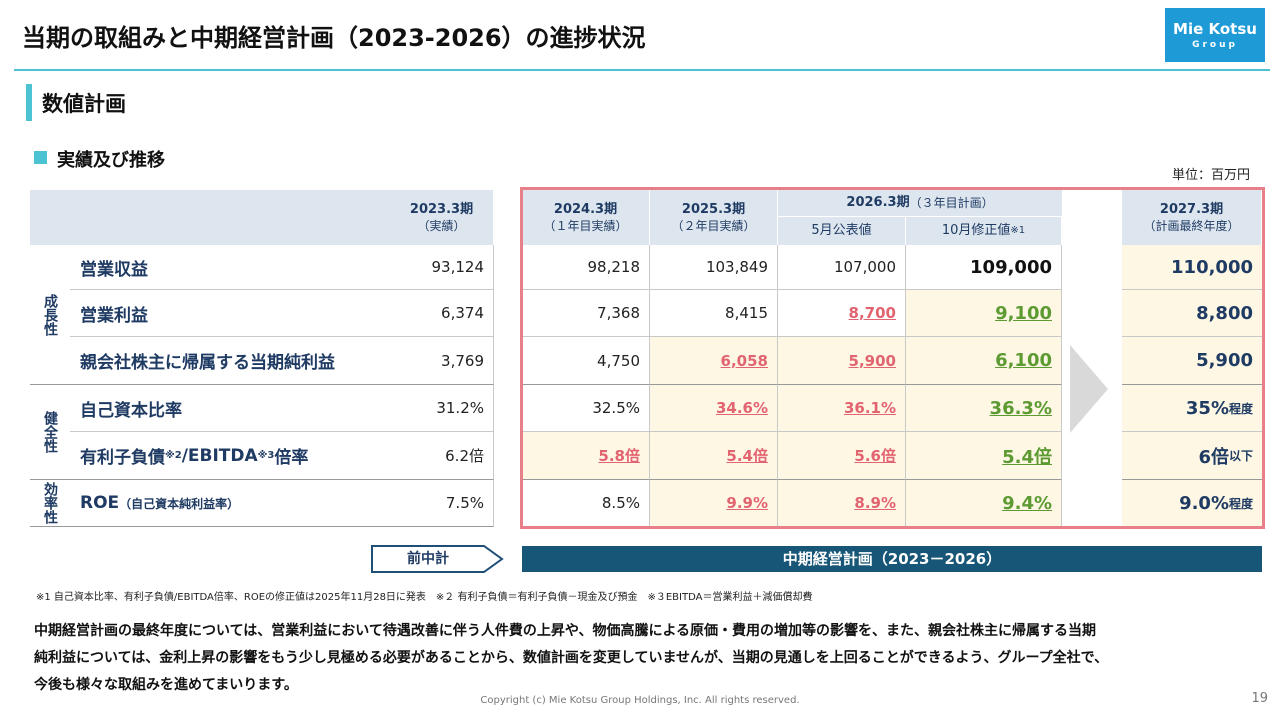 The width and height of the screenshot is (1280, 720). I want to click on bullet, so click(40, 157).